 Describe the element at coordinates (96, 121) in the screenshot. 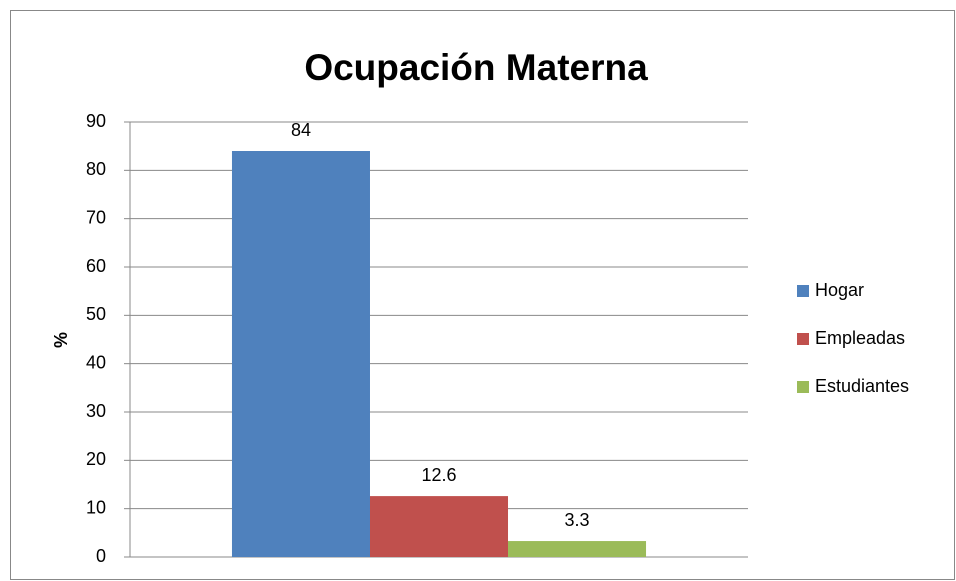

I see `y-tick-label: 90` at that location.